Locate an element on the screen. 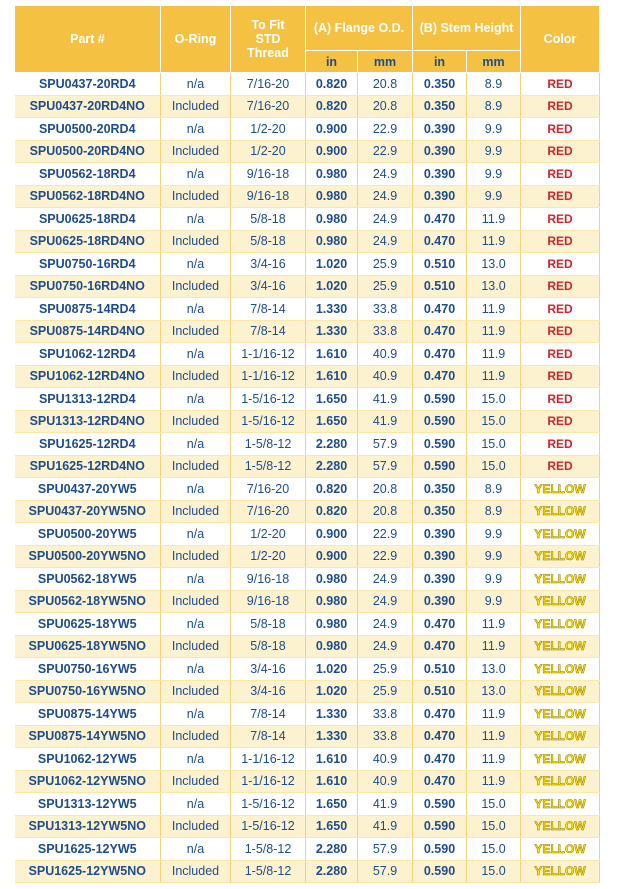 The image size is (633, 889). thread-cell: 9/16-18 is located at coordinates (268, 196).